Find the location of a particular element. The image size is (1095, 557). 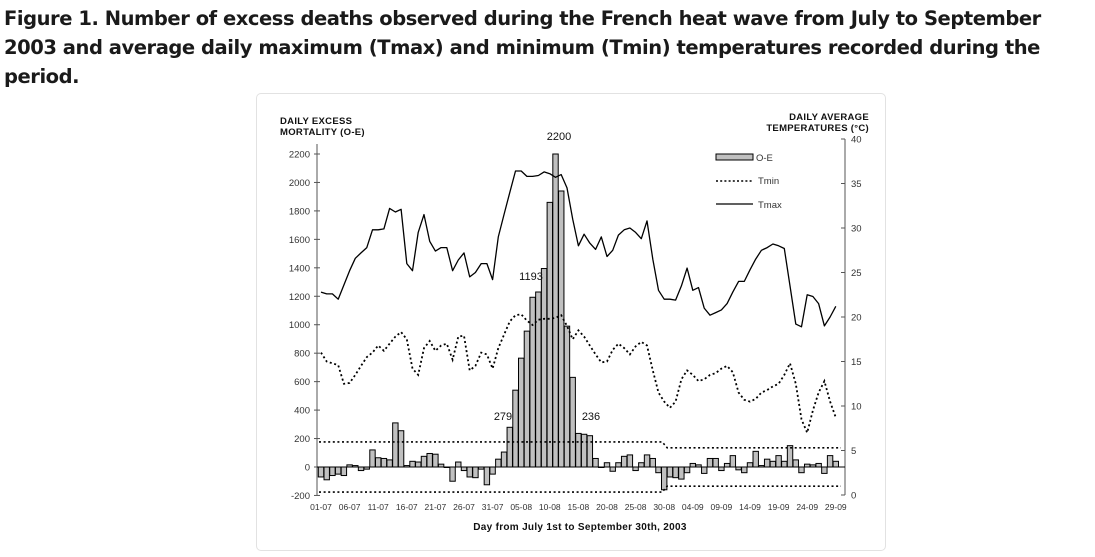

right-tick-label: 35 is located at coordinates (856, 184).